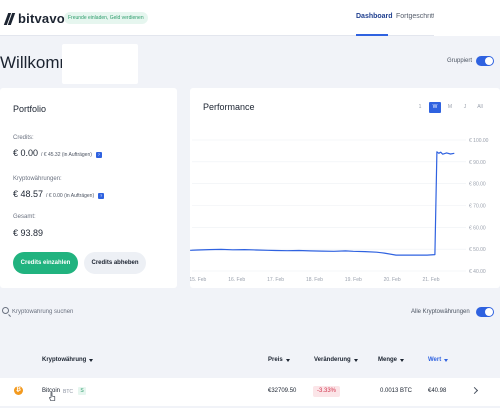  What do you see at coordinates (37, 62) in the screenshot?
I see `welcome-heading: Willkomm` at bounding box center [37, 62].